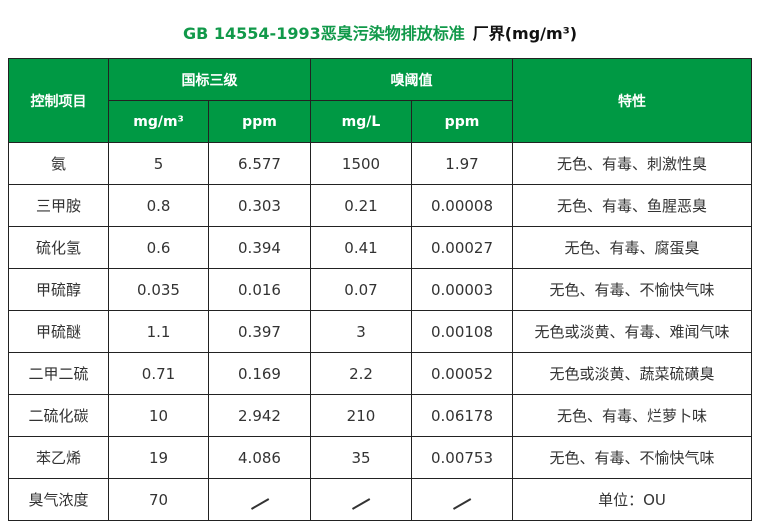  What do you see at coordinates (58, 373) in the screenshot?
I see `cell-item: 二甲二硫` at bounding box center [58, 373].